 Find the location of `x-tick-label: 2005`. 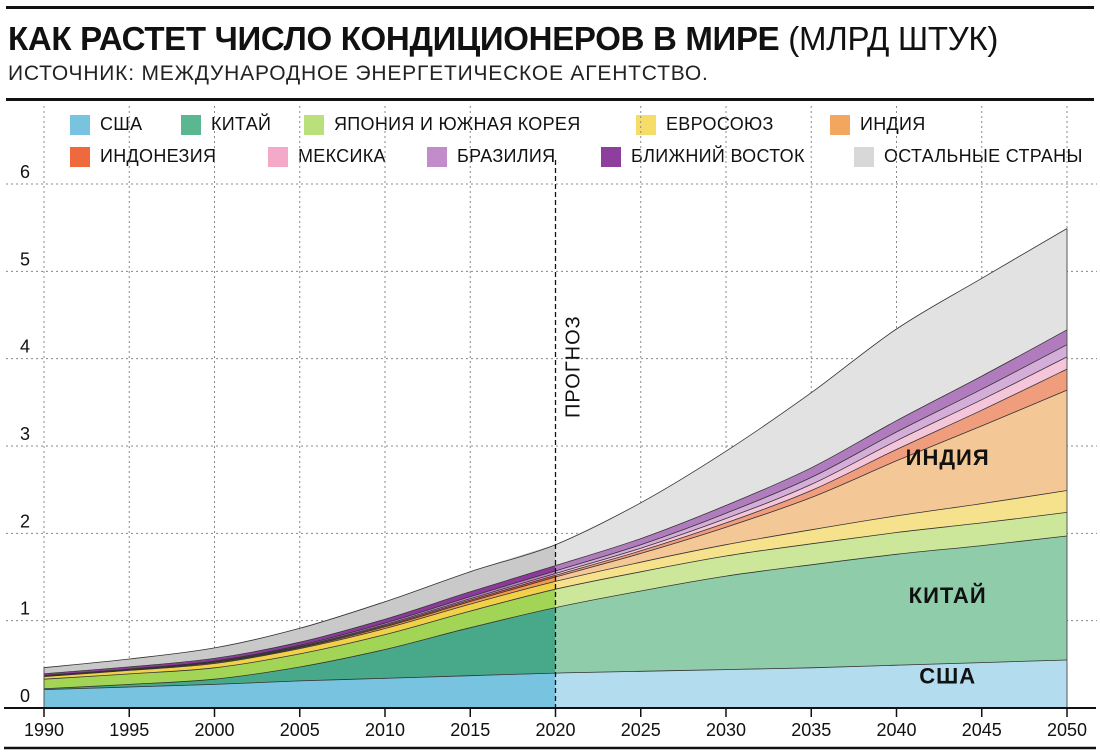

x-tick-label: 2005 is located at coordinates (300, 730).